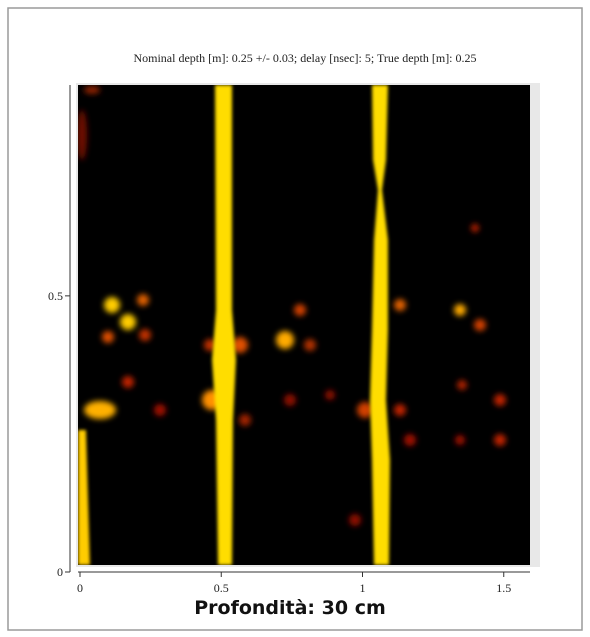  What do you see at coordinates (363, 588) in the screenshot?
I see `x-tick-label: 1` at bounding box center [363, 588].